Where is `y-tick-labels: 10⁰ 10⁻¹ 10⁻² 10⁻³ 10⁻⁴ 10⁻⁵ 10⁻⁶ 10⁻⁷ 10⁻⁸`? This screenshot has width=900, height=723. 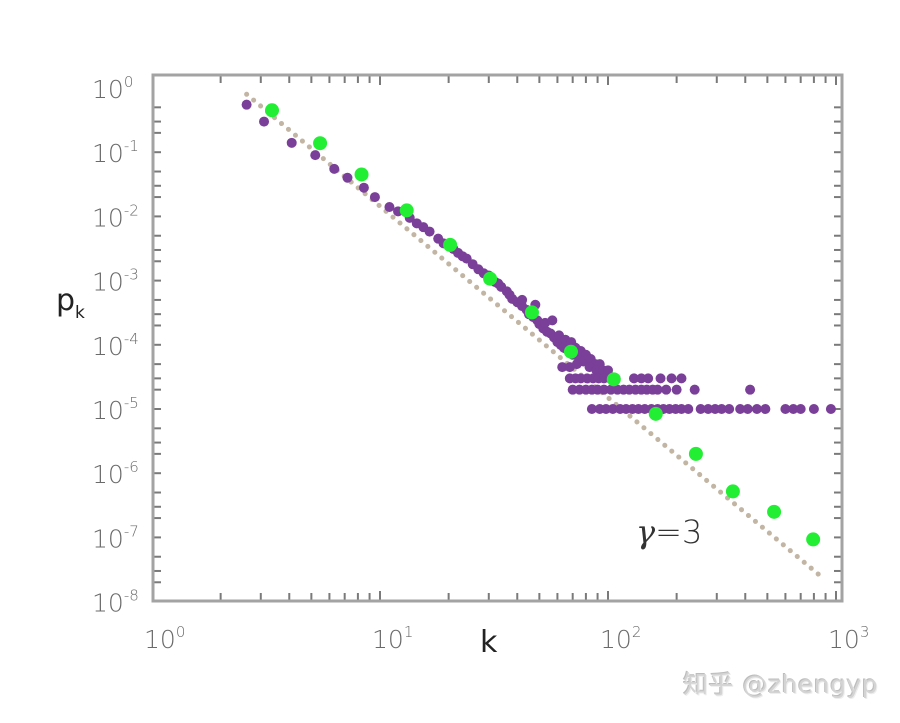
y-tick-labels: 10⁰ 10⁻¹ 10⁻² 10⁻³ 10⁻⁴ 10⁻⁵ 10⁻⁶ 10⁻⁷ 10⁻⁸ is located at coordinates (115, 345).